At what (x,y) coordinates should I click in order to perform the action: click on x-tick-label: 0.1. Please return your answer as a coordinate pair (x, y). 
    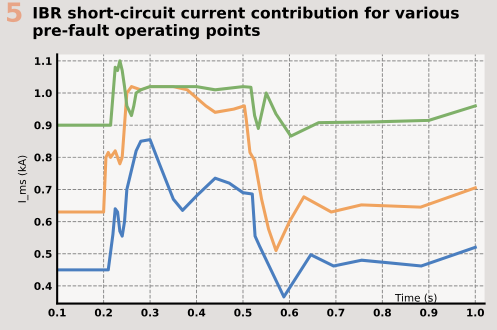
    Looking at the image, I should click on (57, 312).